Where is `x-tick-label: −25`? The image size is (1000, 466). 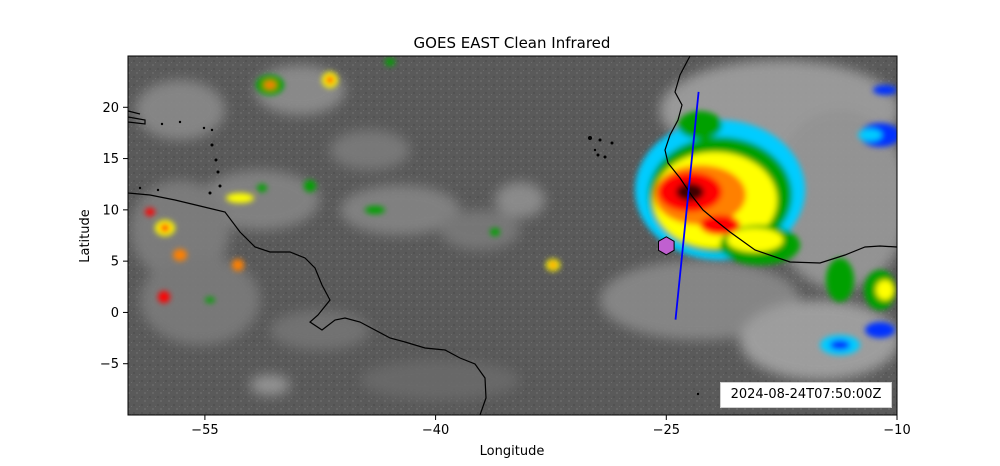 x-tick-label: −25 is located at coordinates (666, 430).